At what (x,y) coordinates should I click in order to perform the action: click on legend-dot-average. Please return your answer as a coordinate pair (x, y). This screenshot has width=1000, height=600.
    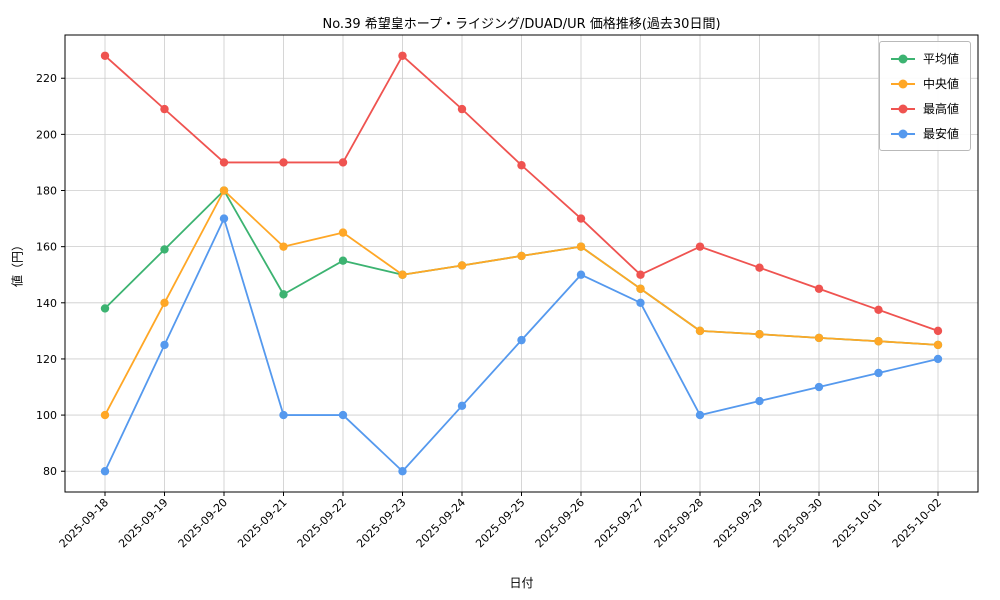
    Looking at the image, I should click on (903, 58).